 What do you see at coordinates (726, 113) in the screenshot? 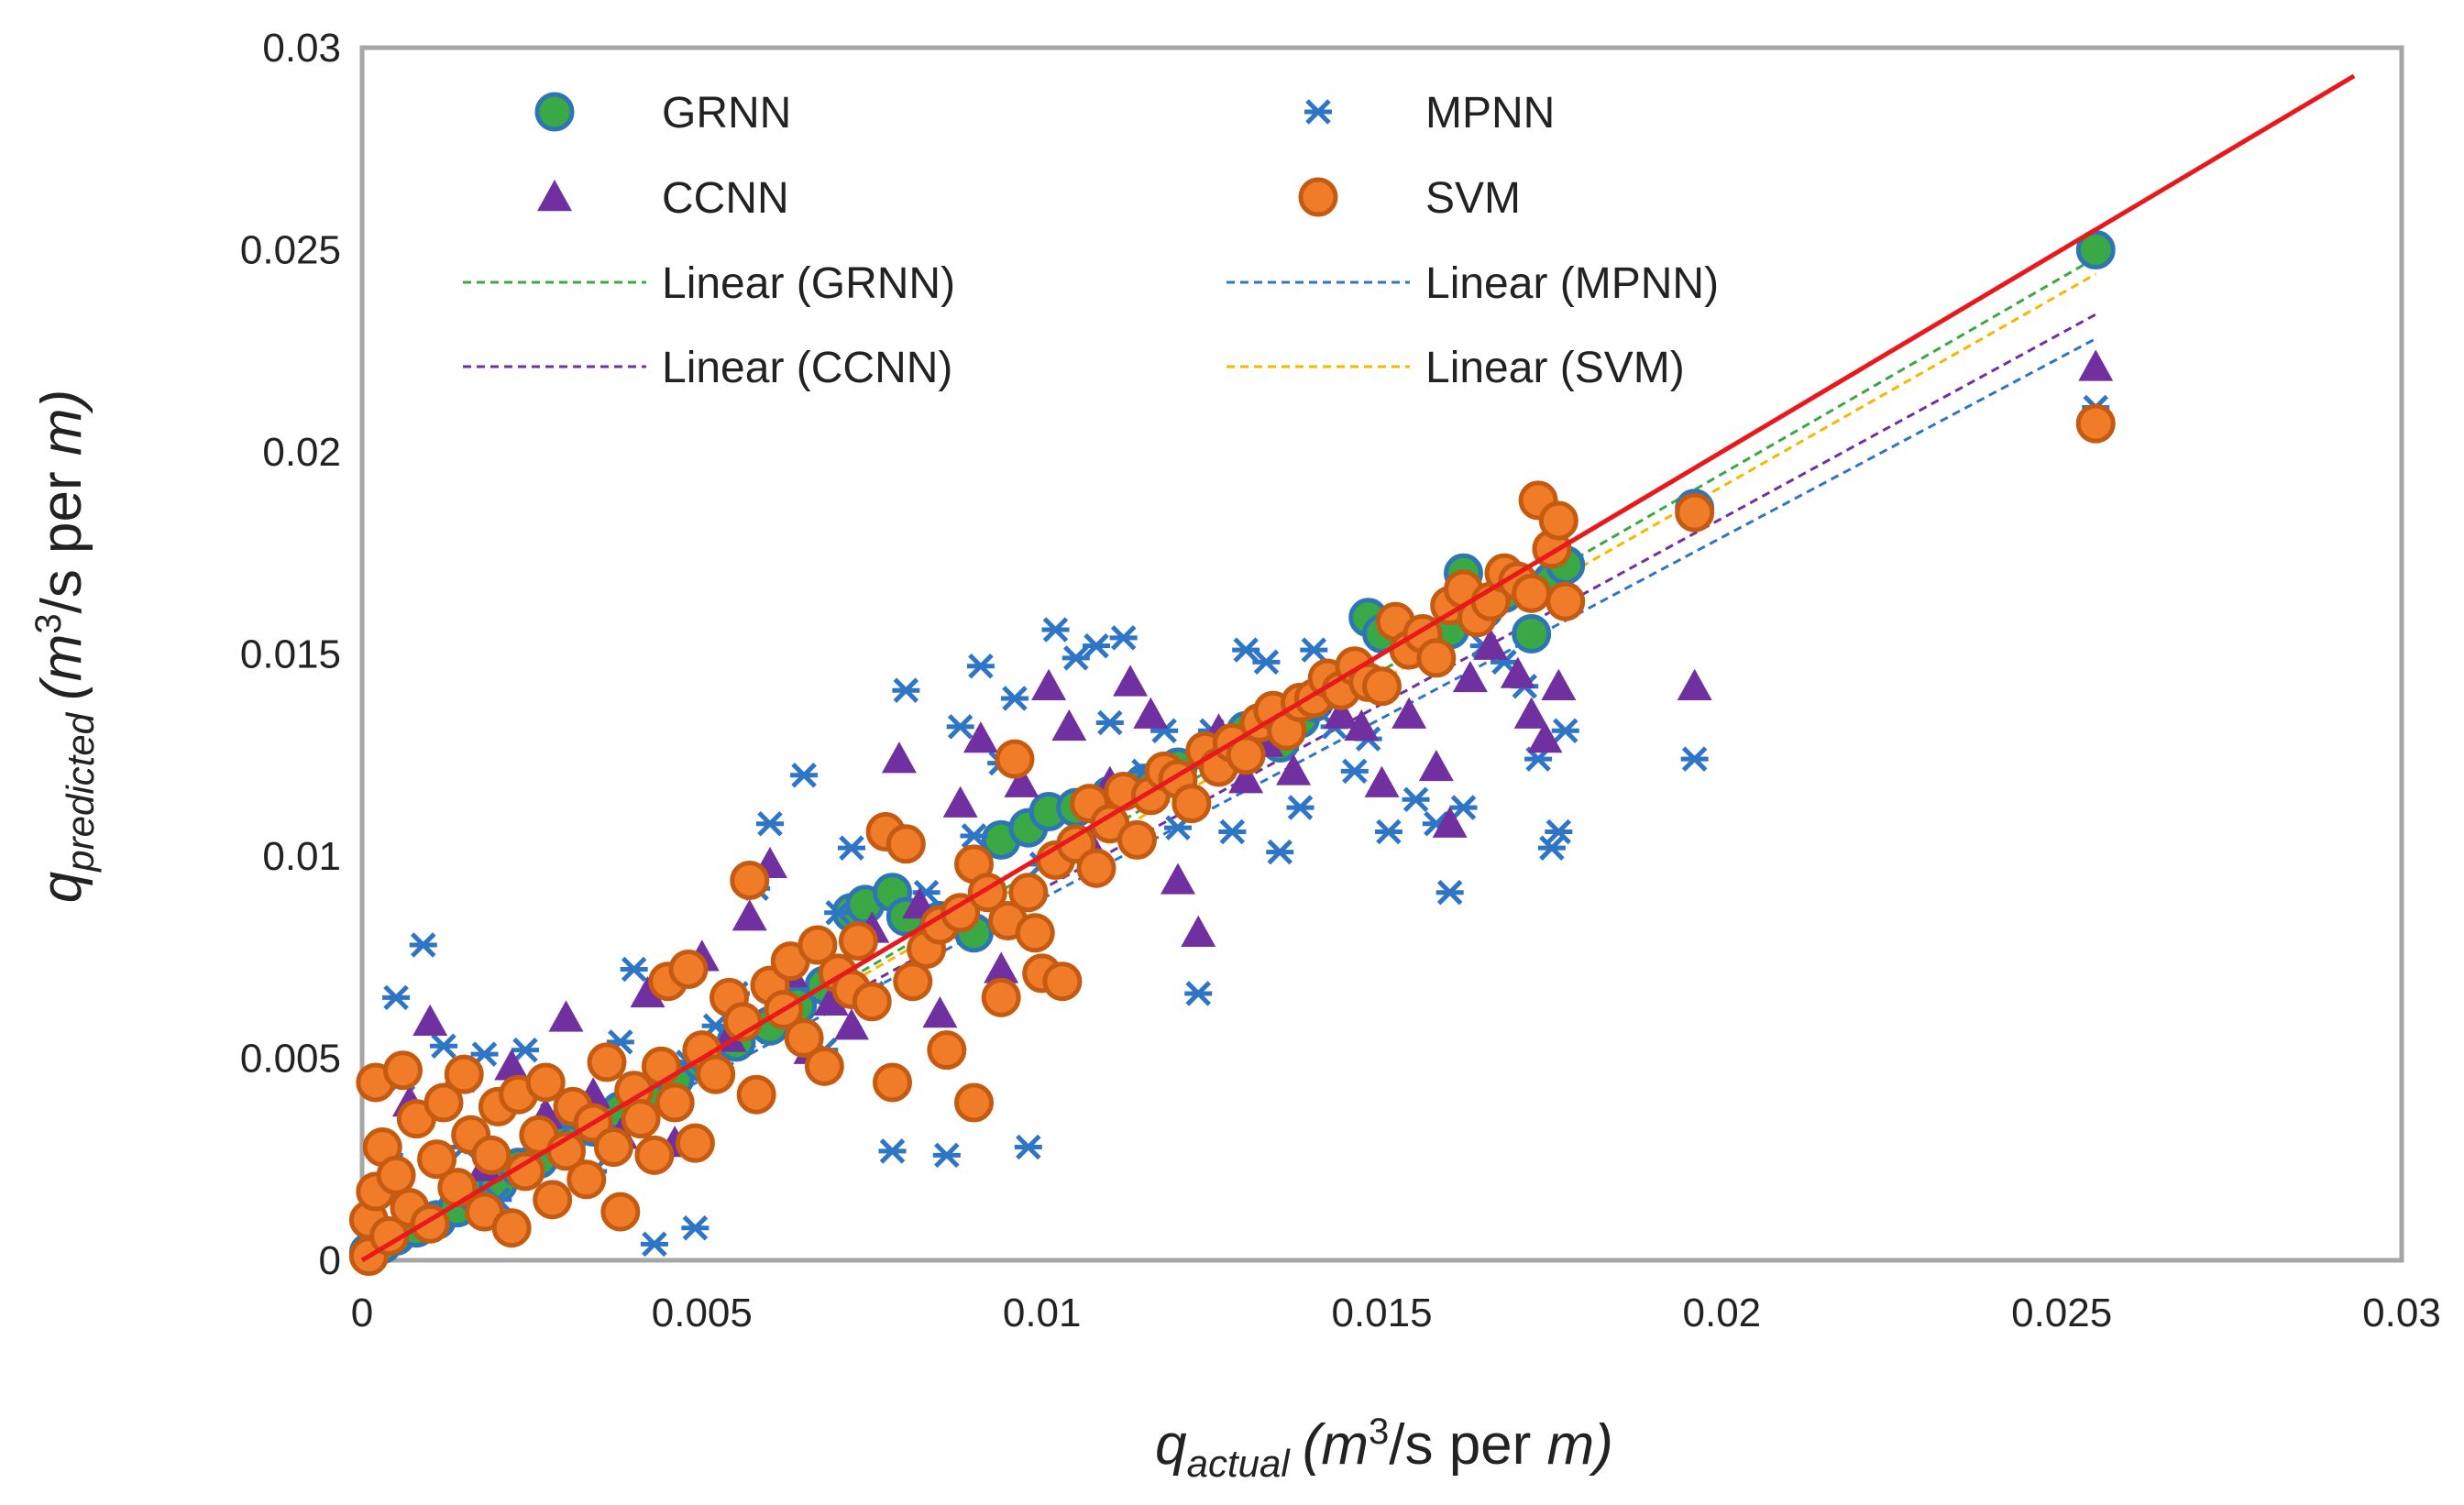
I see `legend-label: GRNN` at bounding box center [726, 113].